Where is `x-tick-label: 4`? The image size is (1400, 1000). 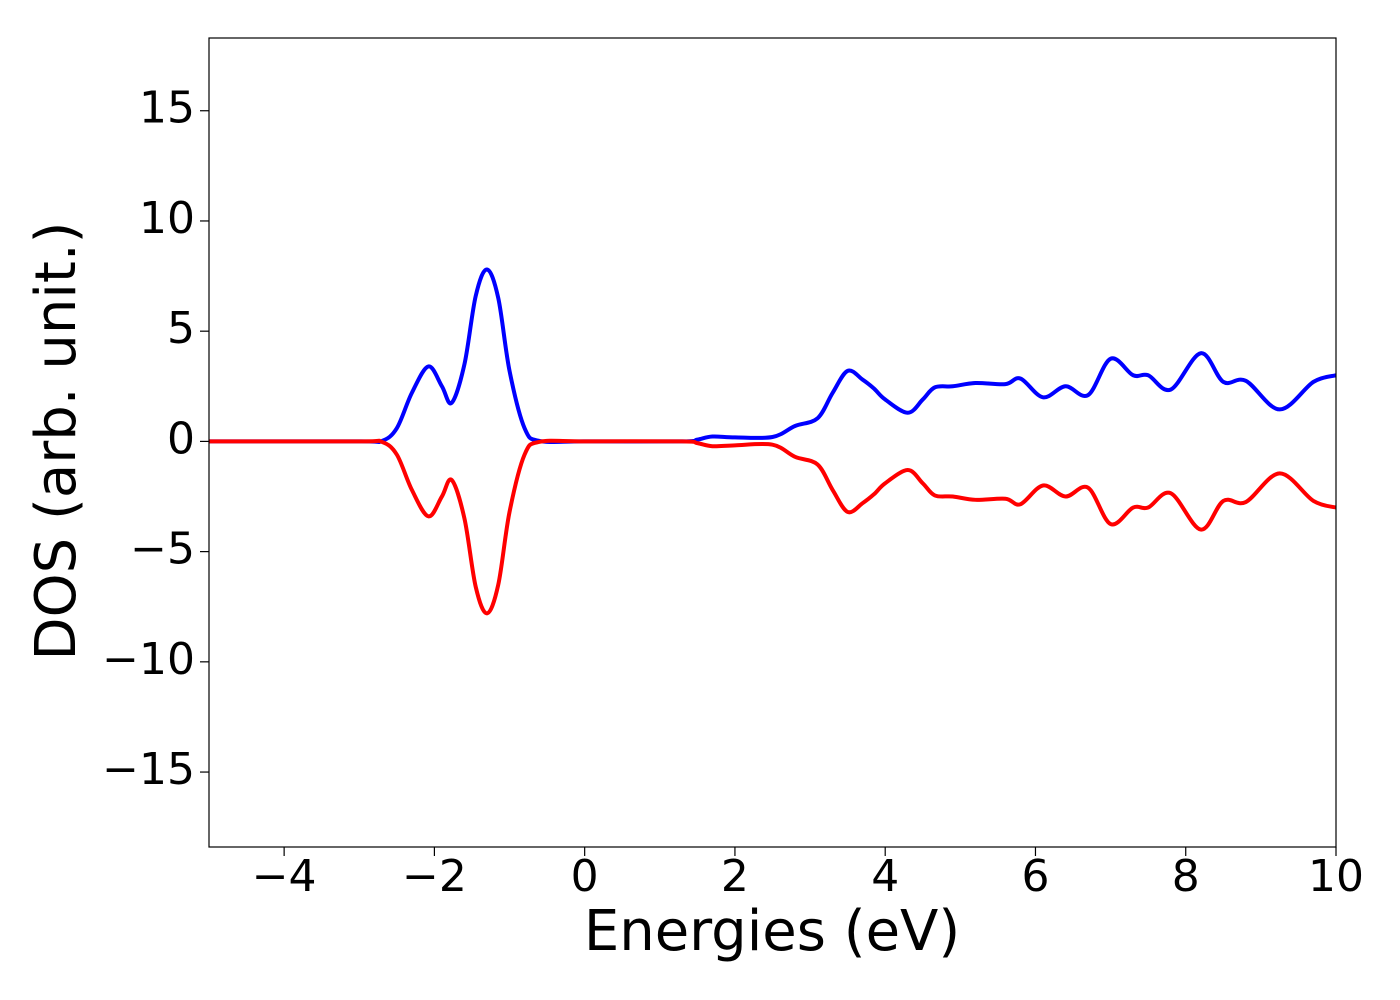
x-tick-label: 4 is located at coordinates (885, 876).